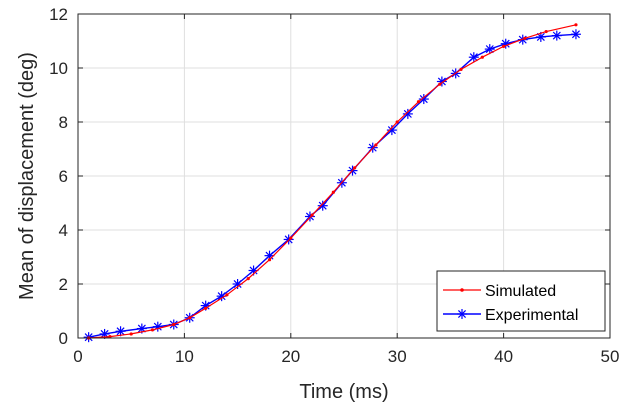 Image resolution: width=626 pixels, height=406 pixels. What do you see at coordinates (397, 356) in the screenshot?
I see `x-tick-label: 30` at bounding box center [397, 356].